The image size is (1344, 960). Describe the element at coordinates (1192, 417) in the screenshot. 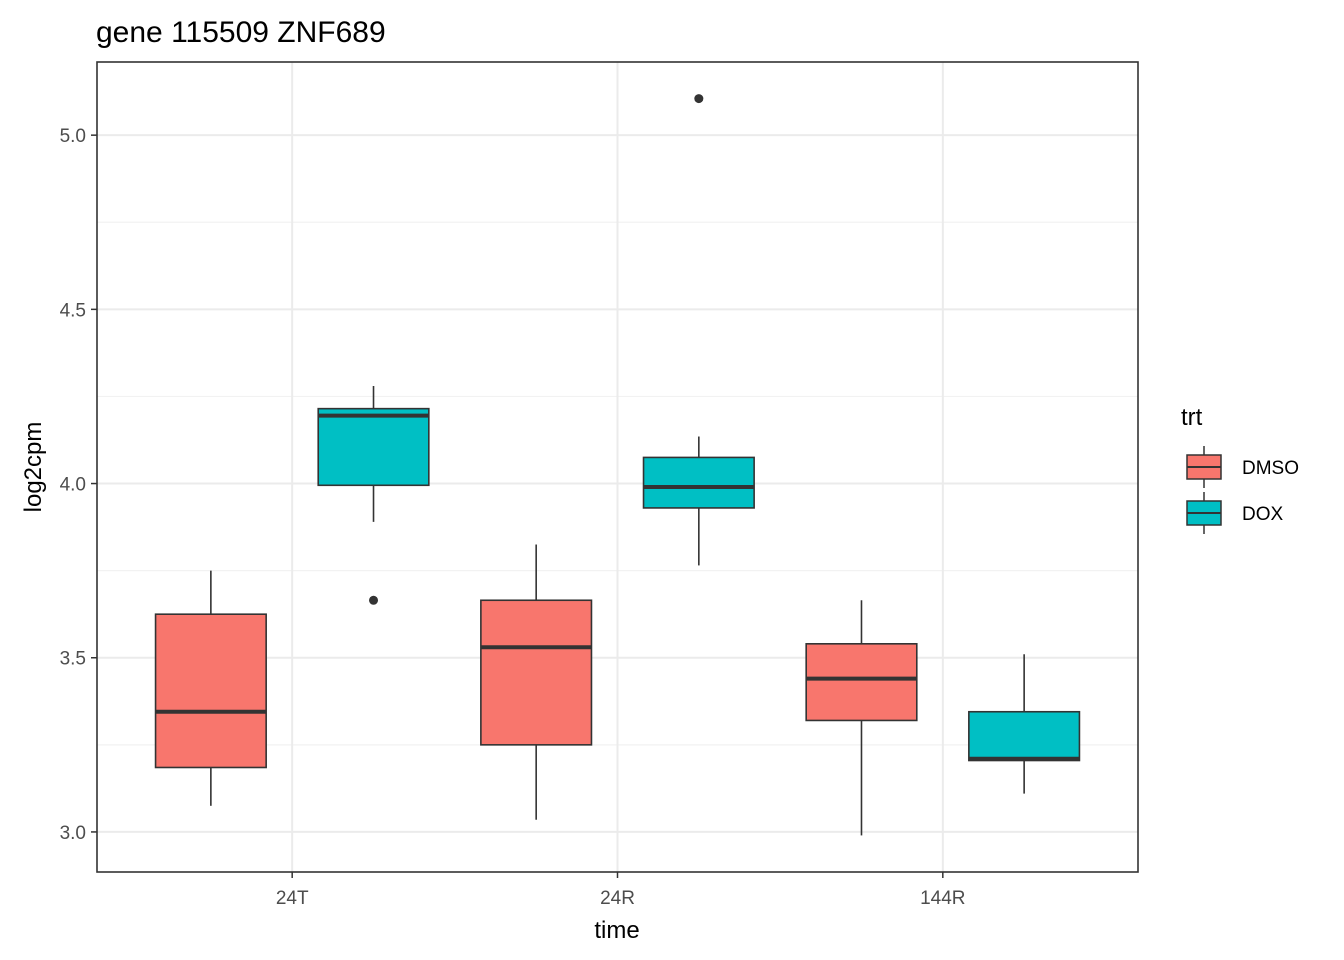

I see `legend-title: trt` at that location.